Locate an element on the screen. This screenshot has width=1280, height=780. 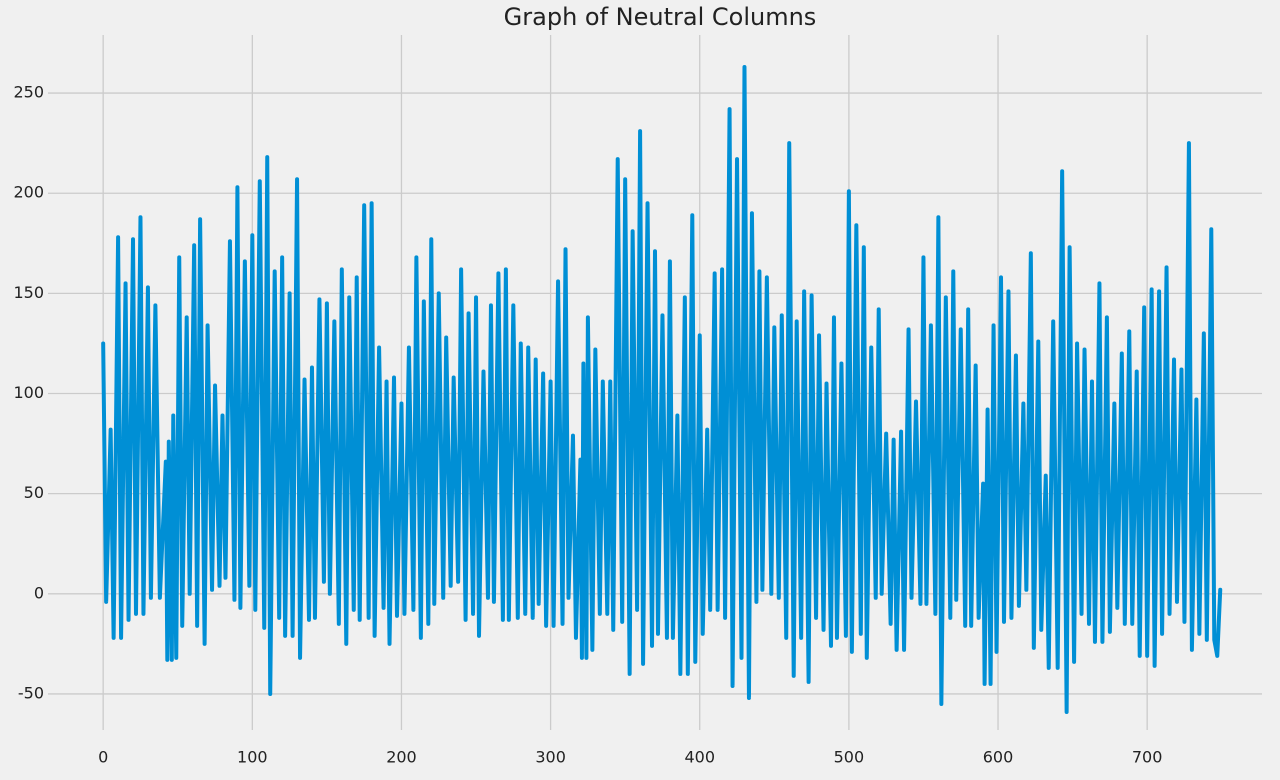
y-tick-label: 150 is located at coordinates (28, 292).